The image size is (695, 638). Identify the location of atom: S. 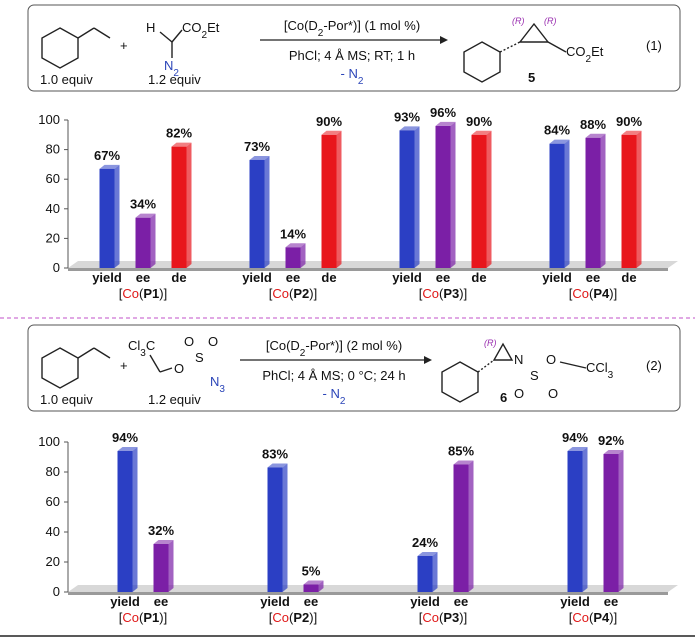
(534, 375).